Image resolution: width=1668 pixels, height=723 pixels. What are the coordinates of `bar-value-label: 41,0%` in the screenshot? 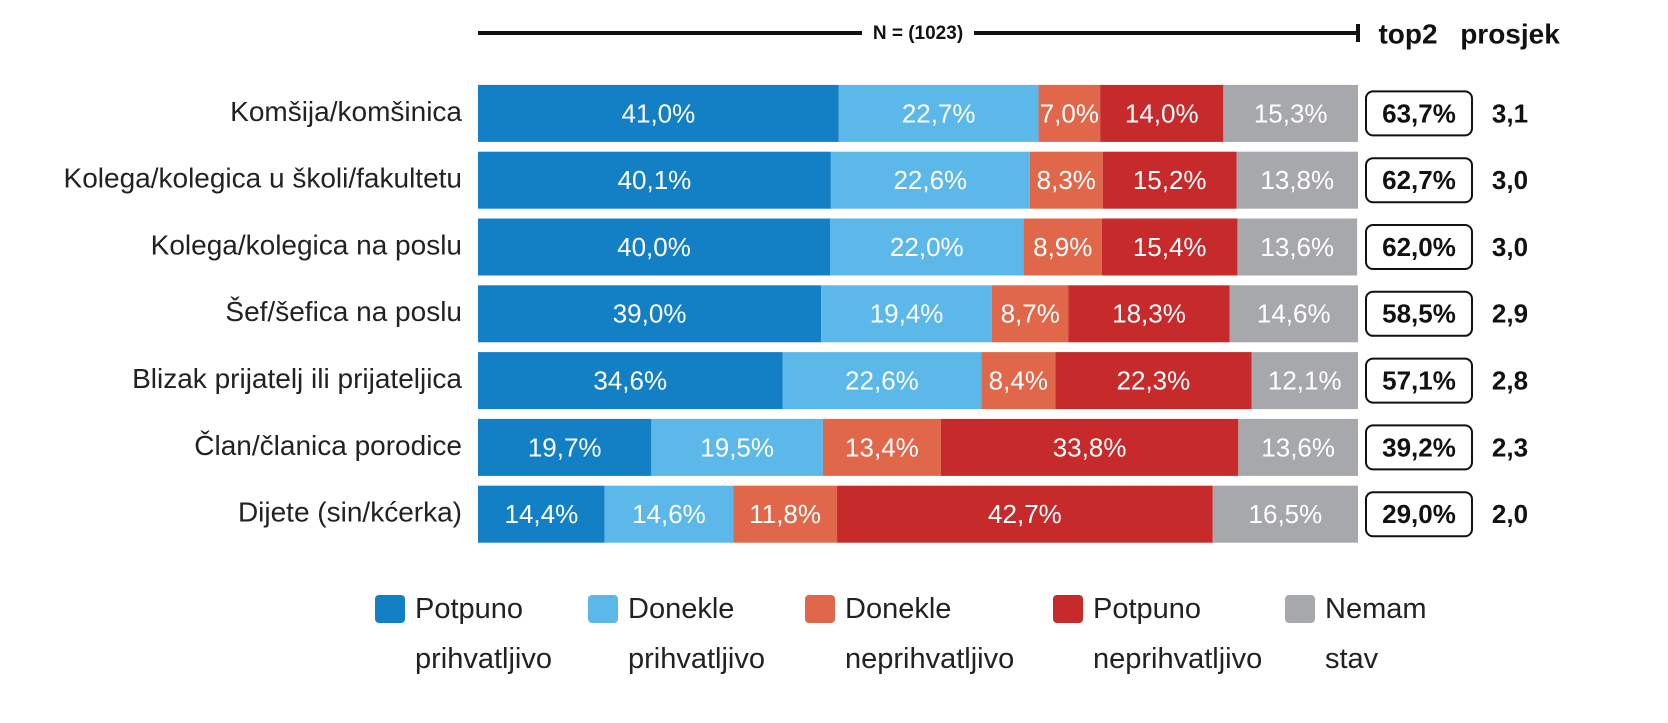 It's located at (659, 113).